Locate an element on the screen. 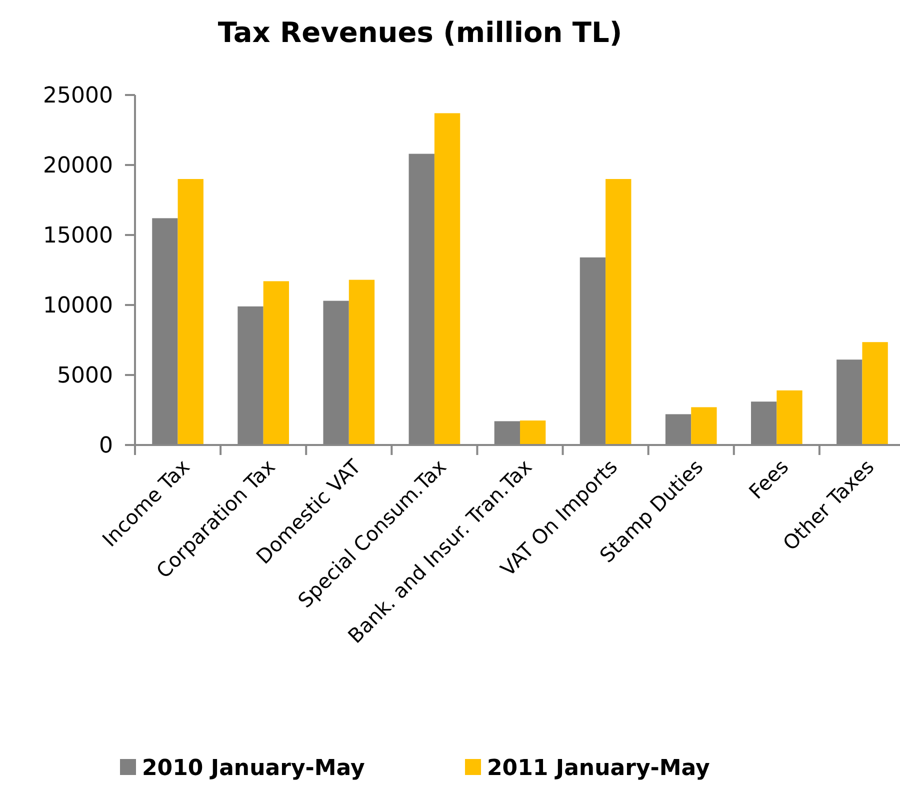 The height and width of the screenshot is (795, 900). y-tick-label: 10000 is located at coordinates (78, 306).